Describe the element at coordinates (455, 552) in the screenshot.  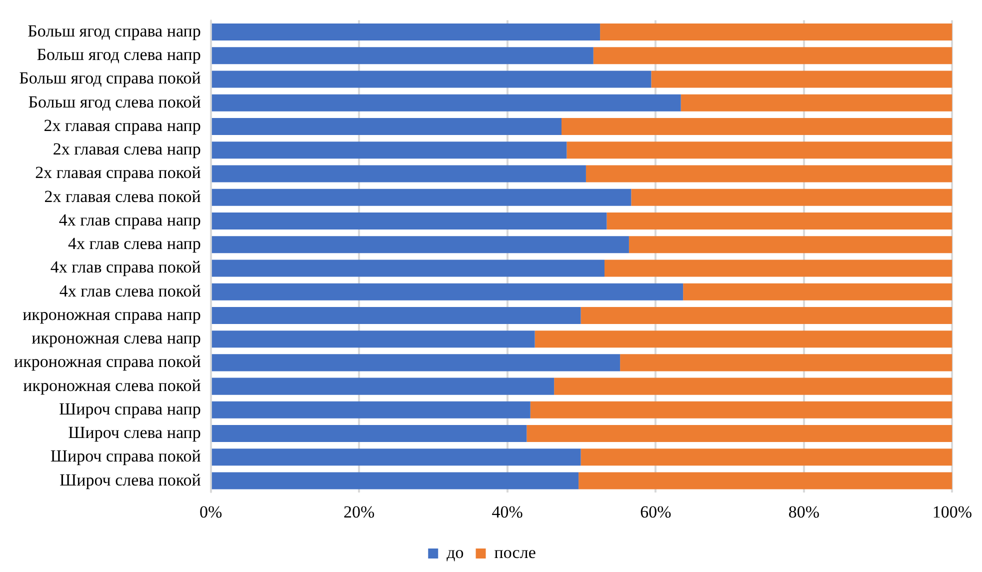
I see `legend-label: до` at that location.